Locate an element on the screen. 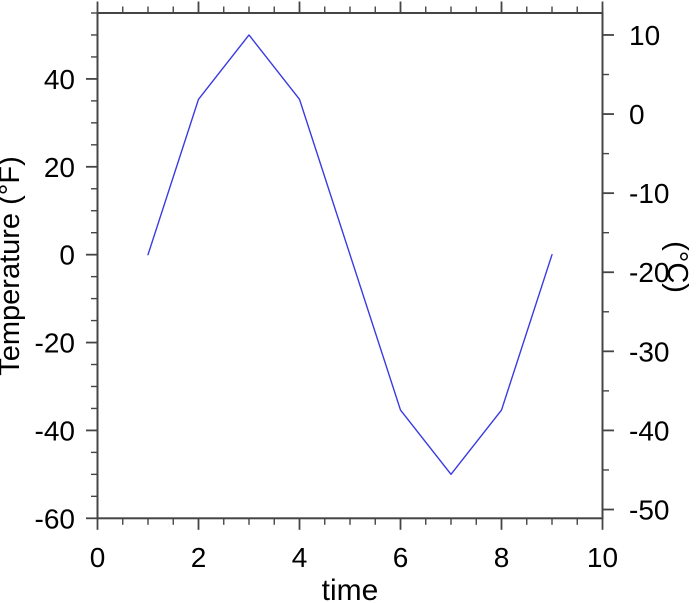 Image resolution: width=700 pixels, height=603 pixels. x-tick-label: 8 is located at coordinates (502, 557).